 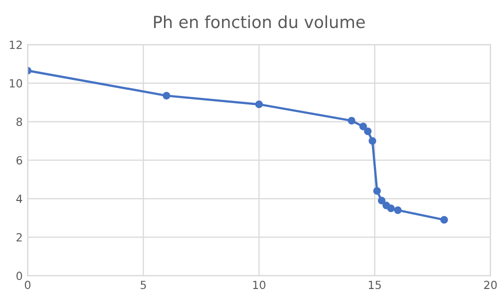 What do you see at coordinates (19, 198) in the screenshot?
I see `y-tick-label: 4` at bounding box center [19, 198].